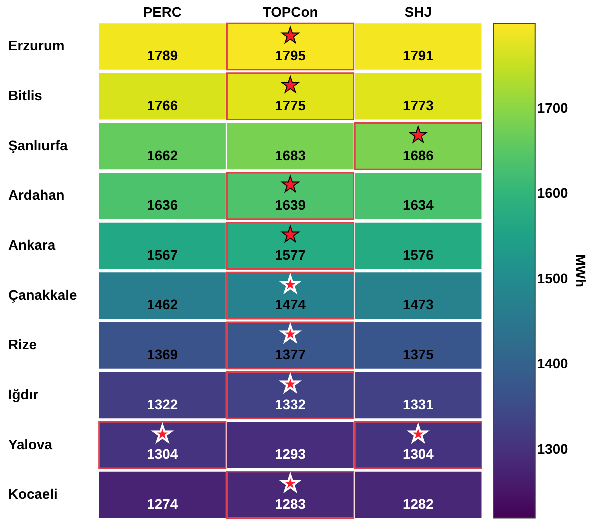 This screenshot has height=521, width=591. Describe the element at coordinates (290, 12) in the screenshot. I see `x-tick-label: TOPCon` at that location.